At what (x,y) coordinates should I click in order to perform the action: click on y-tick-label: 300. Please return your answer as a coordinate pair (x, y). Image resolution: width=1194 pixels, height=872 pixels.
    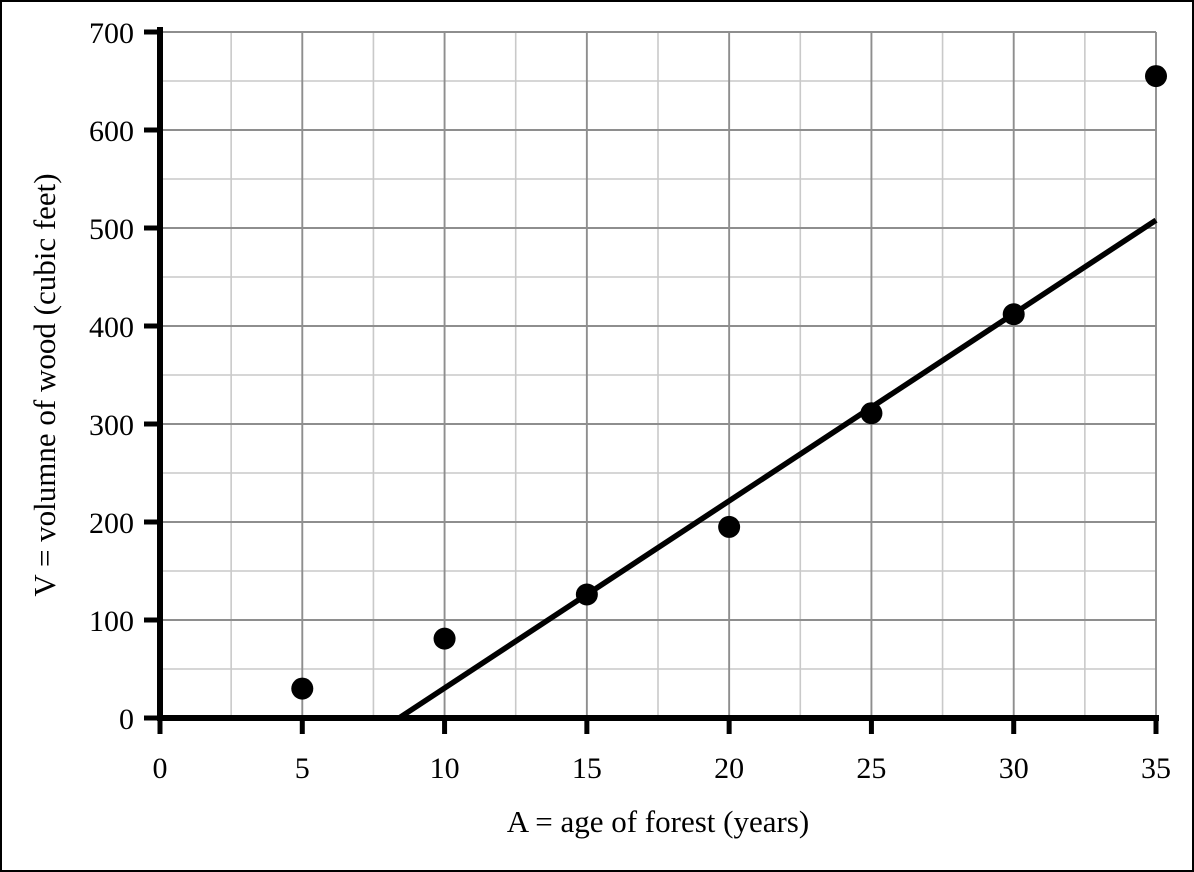
    Looking at the image, I should click on (111, 425).